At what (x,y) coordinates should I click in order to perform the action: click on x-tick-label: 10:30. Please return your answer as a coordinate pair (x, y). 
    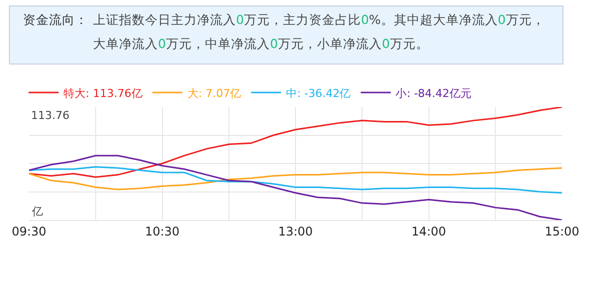
    Looking at the image, I should click on (162, 231).